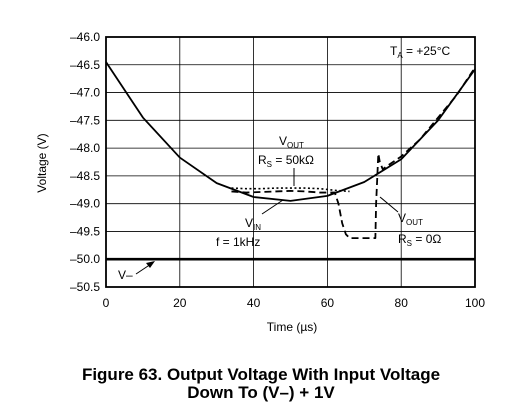  What do you see at coordinates (253, 224) in the screenshot?
I see `vin-label: VIN` at bounding box center [253, 224].